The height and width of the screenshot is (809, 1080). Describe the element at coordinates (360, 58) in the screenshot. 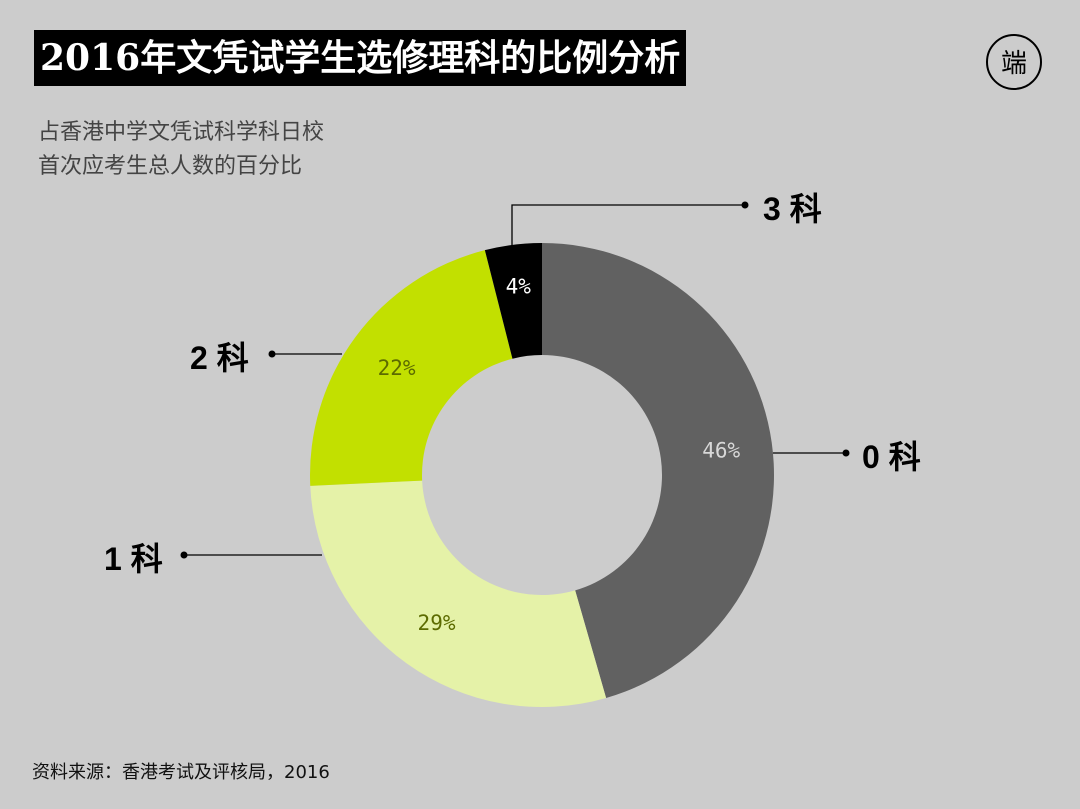

I see `chart-title: 2016年文凭试学生选修理科的比例分析` at that location.